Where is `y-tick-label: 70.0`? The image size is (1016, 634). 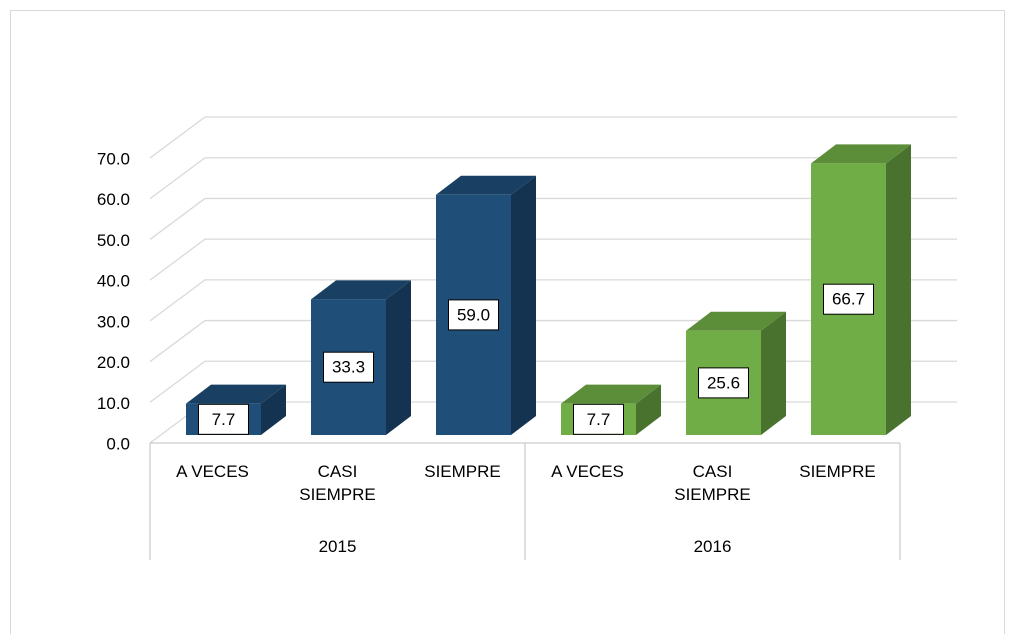 y-tick-label: 70.0 is located at coordinates (113, 158).